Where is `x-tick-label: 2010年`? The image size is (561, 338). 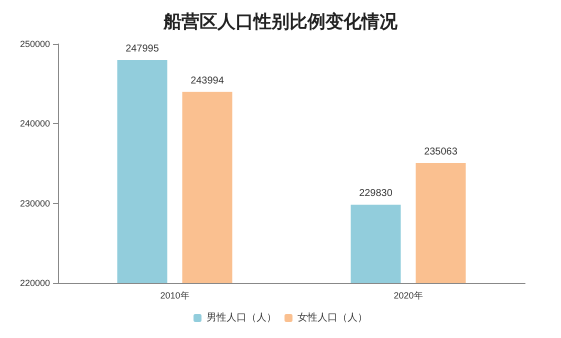 x-tick-label: 2010年 is located at coordinates (175, 295).